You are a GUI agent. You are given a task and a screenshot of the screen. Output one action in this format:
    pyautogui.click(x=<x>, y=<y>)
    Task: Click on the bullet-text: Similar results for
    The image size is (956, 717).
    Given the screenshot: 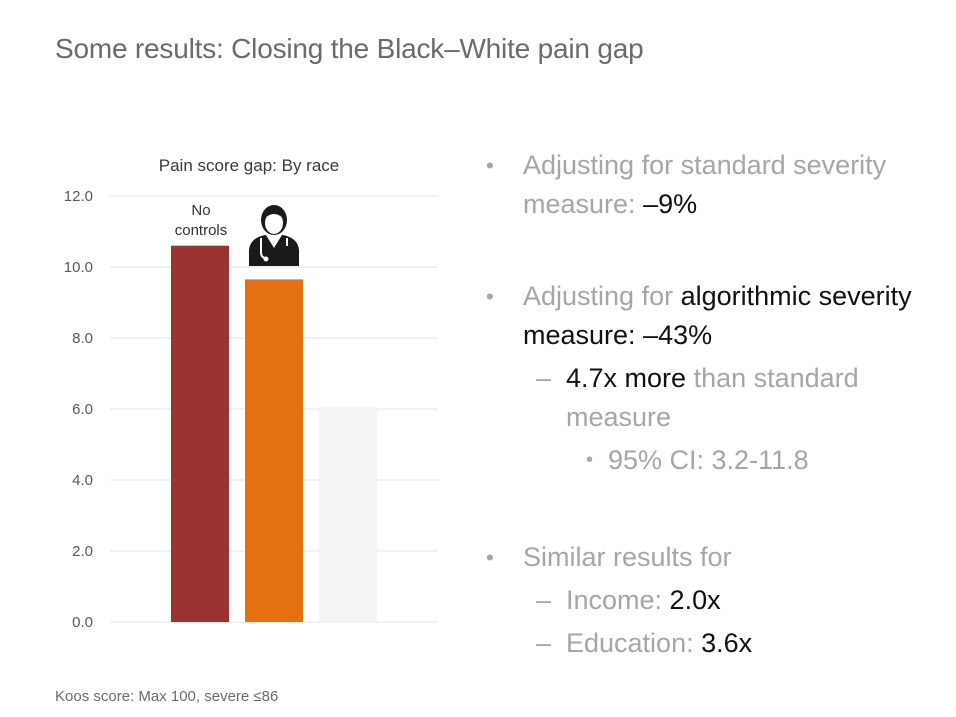 What is the action you would take?
    pyautogui.click(x=627, y=557)
    